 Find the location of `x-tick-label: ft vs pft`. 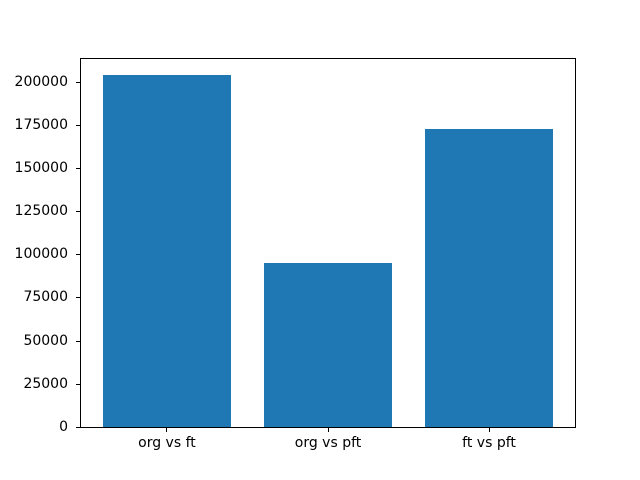

x-tick-label: ft vs pft is located at coordinates (489, 442).